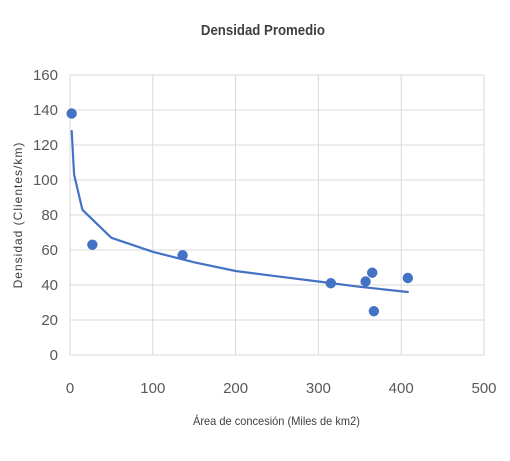 This screenshot has width=510, height=461. Describe the element at coordinates (276, 421) in the screenshot. I see `x-axis-label: Área de concesión (Miles de km2)` at that location.